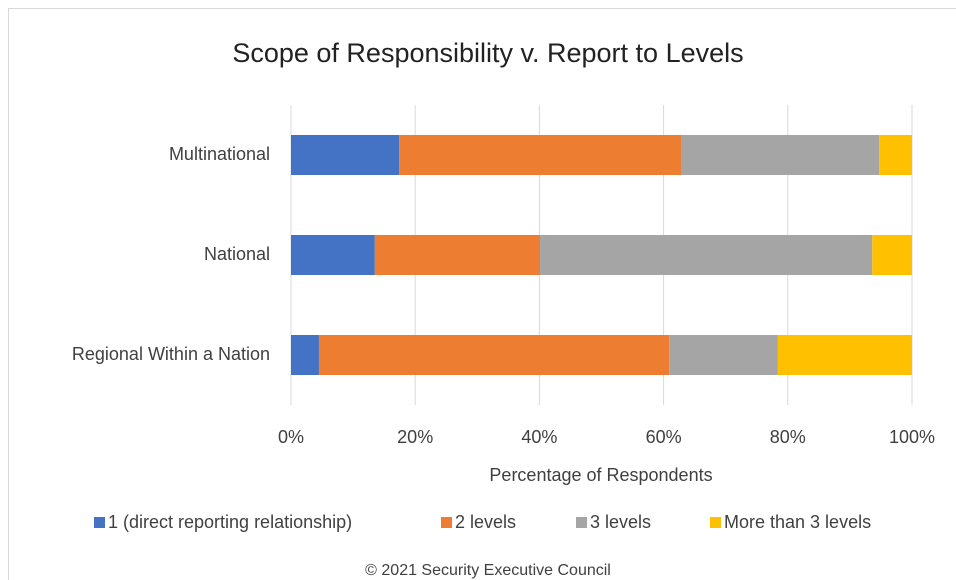 The height and width of the screenshot is (580, 956). What do you see at coordinates (237, 254) in the screenshot?
I see `y-tick-label: National` at bounding box center [237, 254].